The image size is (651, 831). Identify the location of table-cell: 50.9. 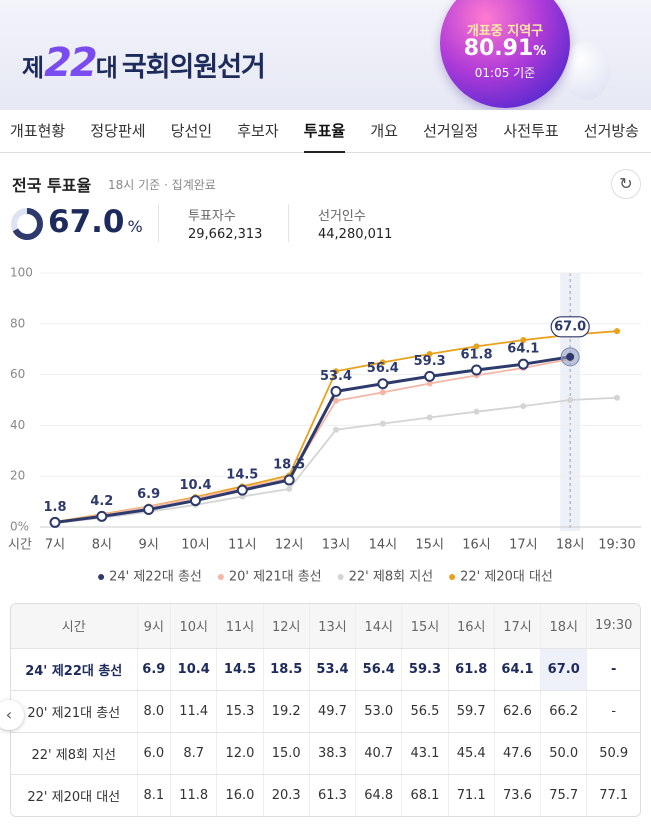
(613, 753).